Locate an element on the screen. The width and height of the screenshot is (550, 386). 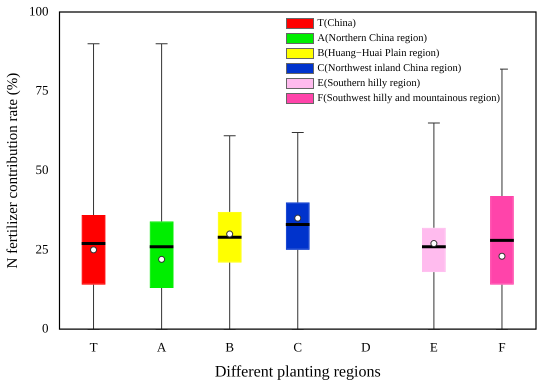
y-tick-label: 0 is located at coordinates (45, 328).